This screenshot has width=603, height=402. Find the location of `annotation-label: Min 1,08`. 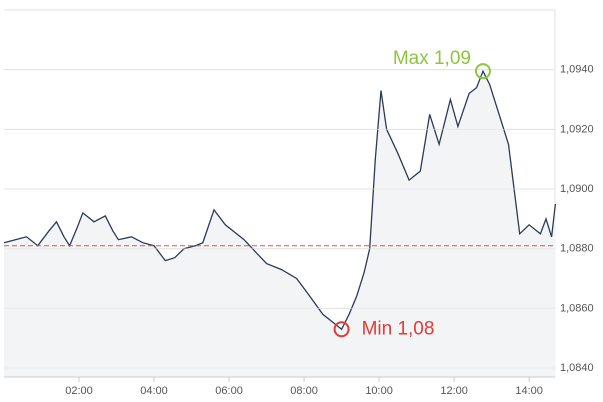

annotation-label: Min 1,08 is located at coordinates (398, 328).